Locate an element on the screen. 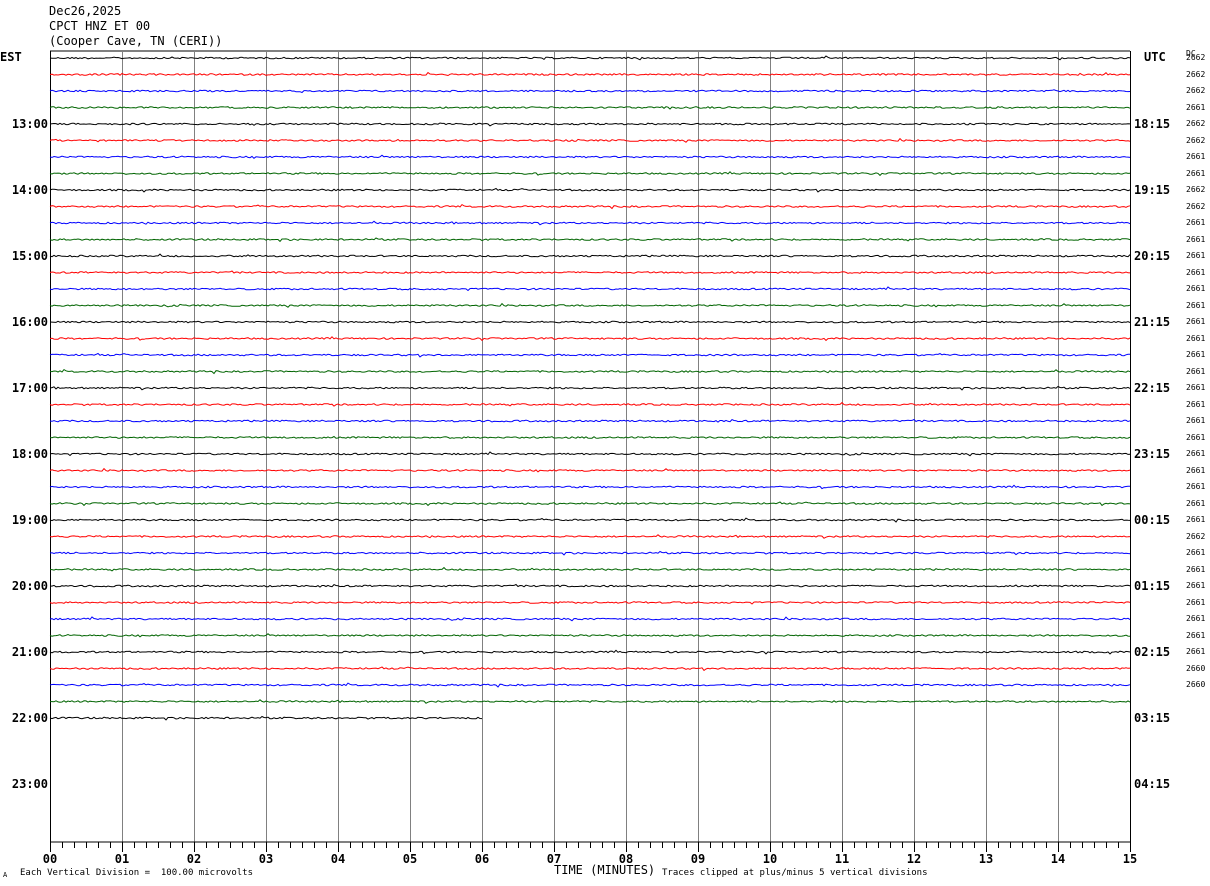 This screenshot has width=1210, height=886. x-tick-label: 01 is located at coordinates (122, 859).